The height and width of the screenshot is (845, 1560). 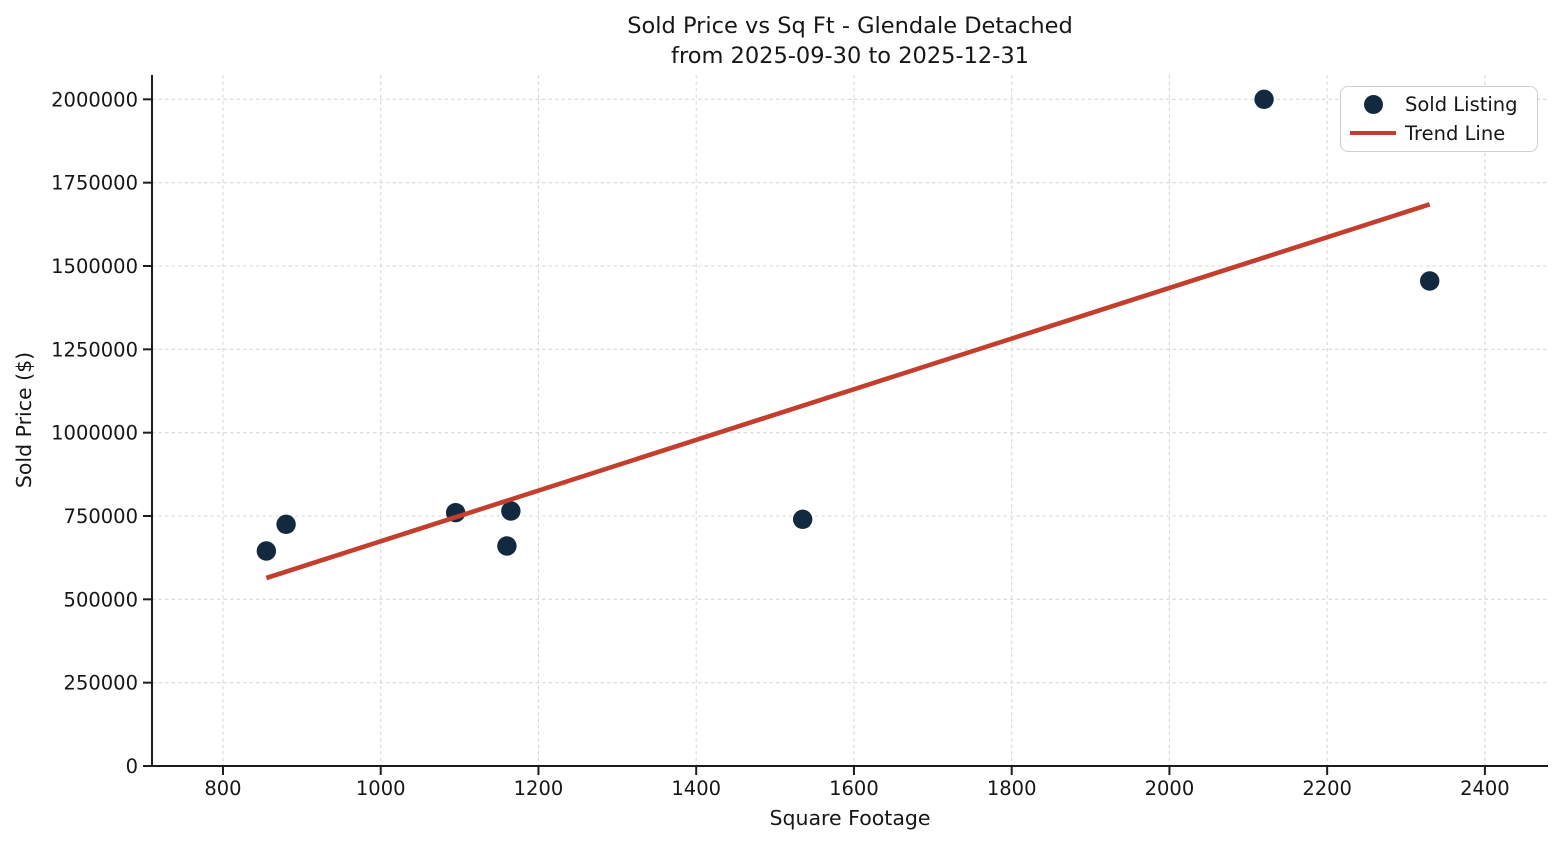 What do you see at coordinates (850, 26) in the screenshot?
I see `chart-title-line1: Sold Price vs Sq Ft - Glendale Detached` at bounding box center [850, 26].